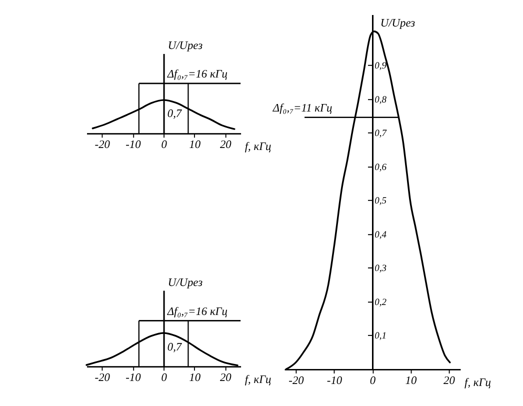 This screenshot has height=406, width=523. Describe the element at coordinates (380, 66) in the screenshot. I see `y-tick-label: 0,9` at that location.